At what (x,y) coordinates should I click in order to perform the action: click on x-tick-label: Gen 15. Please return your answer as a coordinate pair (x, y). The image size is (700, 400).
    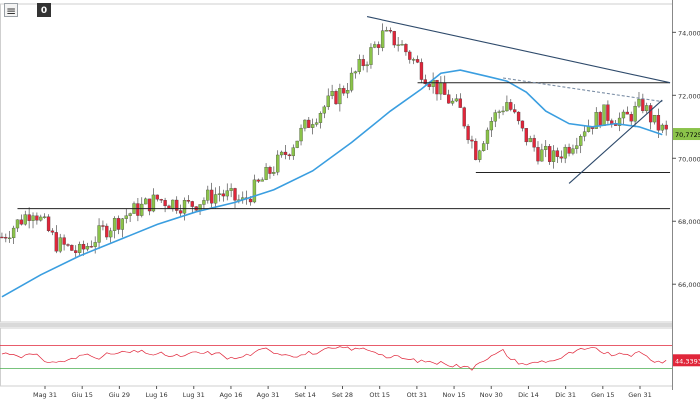
    Looking at the image, I should click on (603, 395).